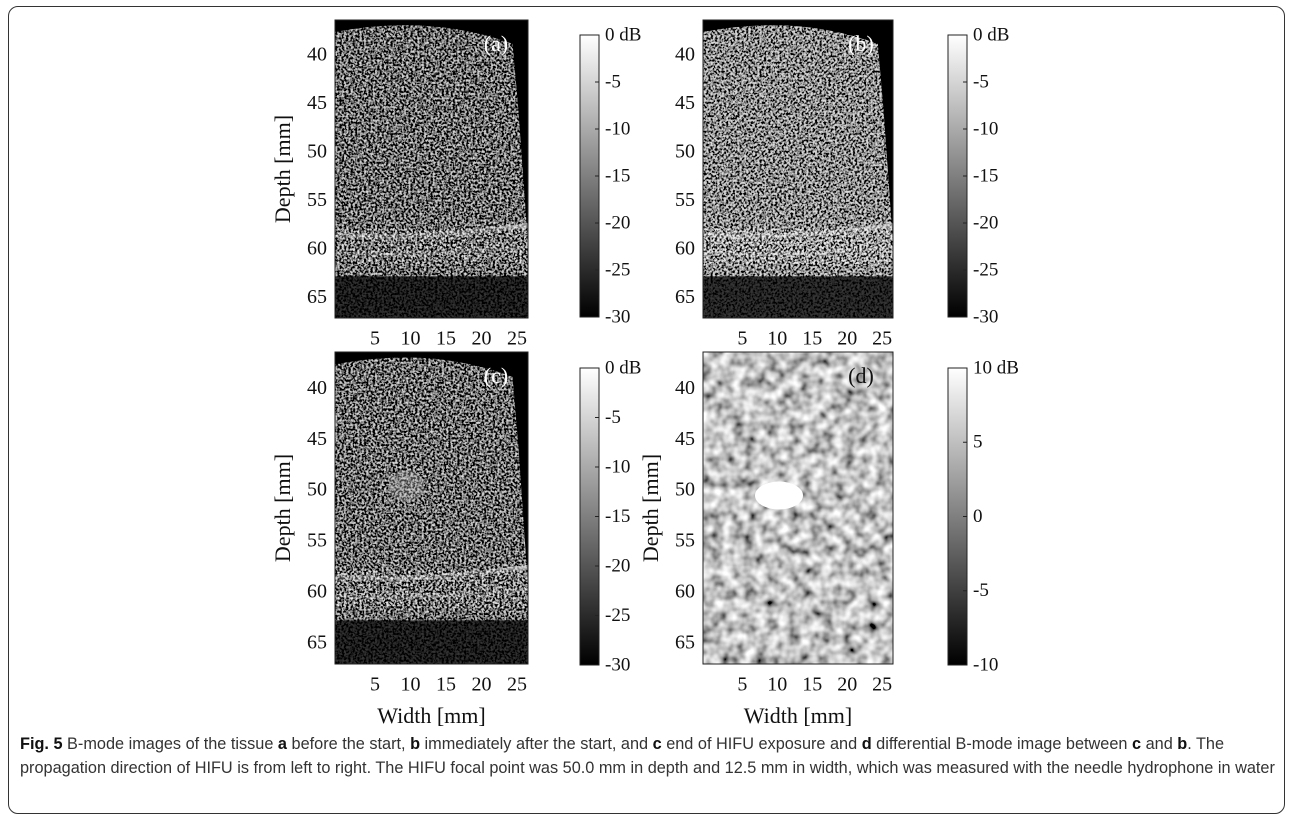  Describe the element at coordinates (761, 744) in the screenshot. I see `caption-text: end of HIFU exposure and` at that location.